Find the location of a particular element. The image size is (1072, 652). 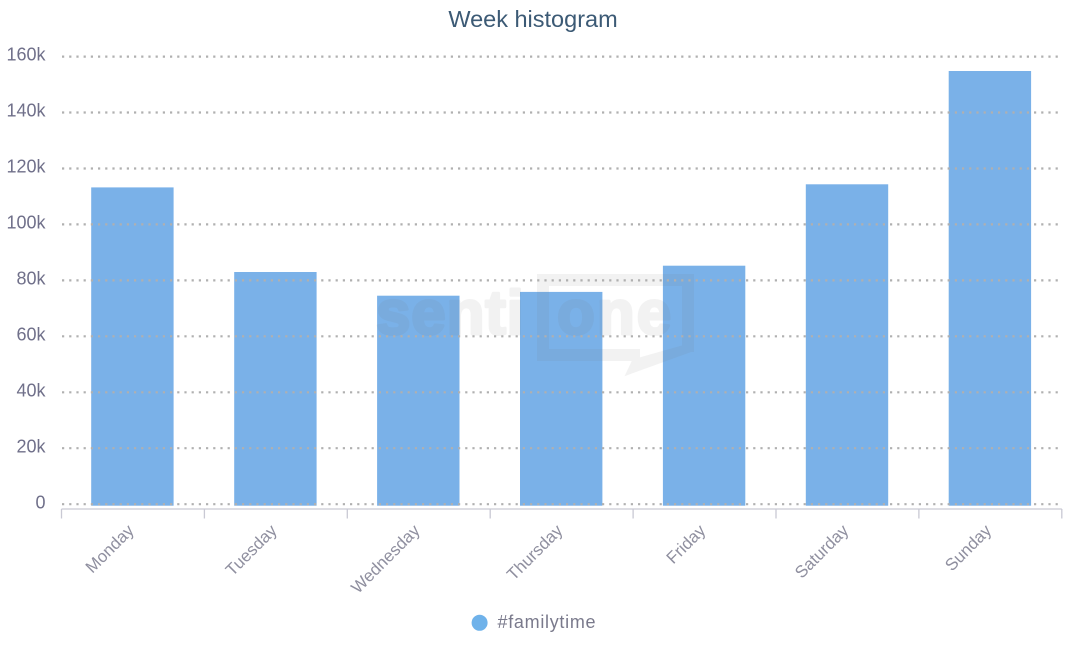

svg-text: Sunday is located at coordinates (968, 548).